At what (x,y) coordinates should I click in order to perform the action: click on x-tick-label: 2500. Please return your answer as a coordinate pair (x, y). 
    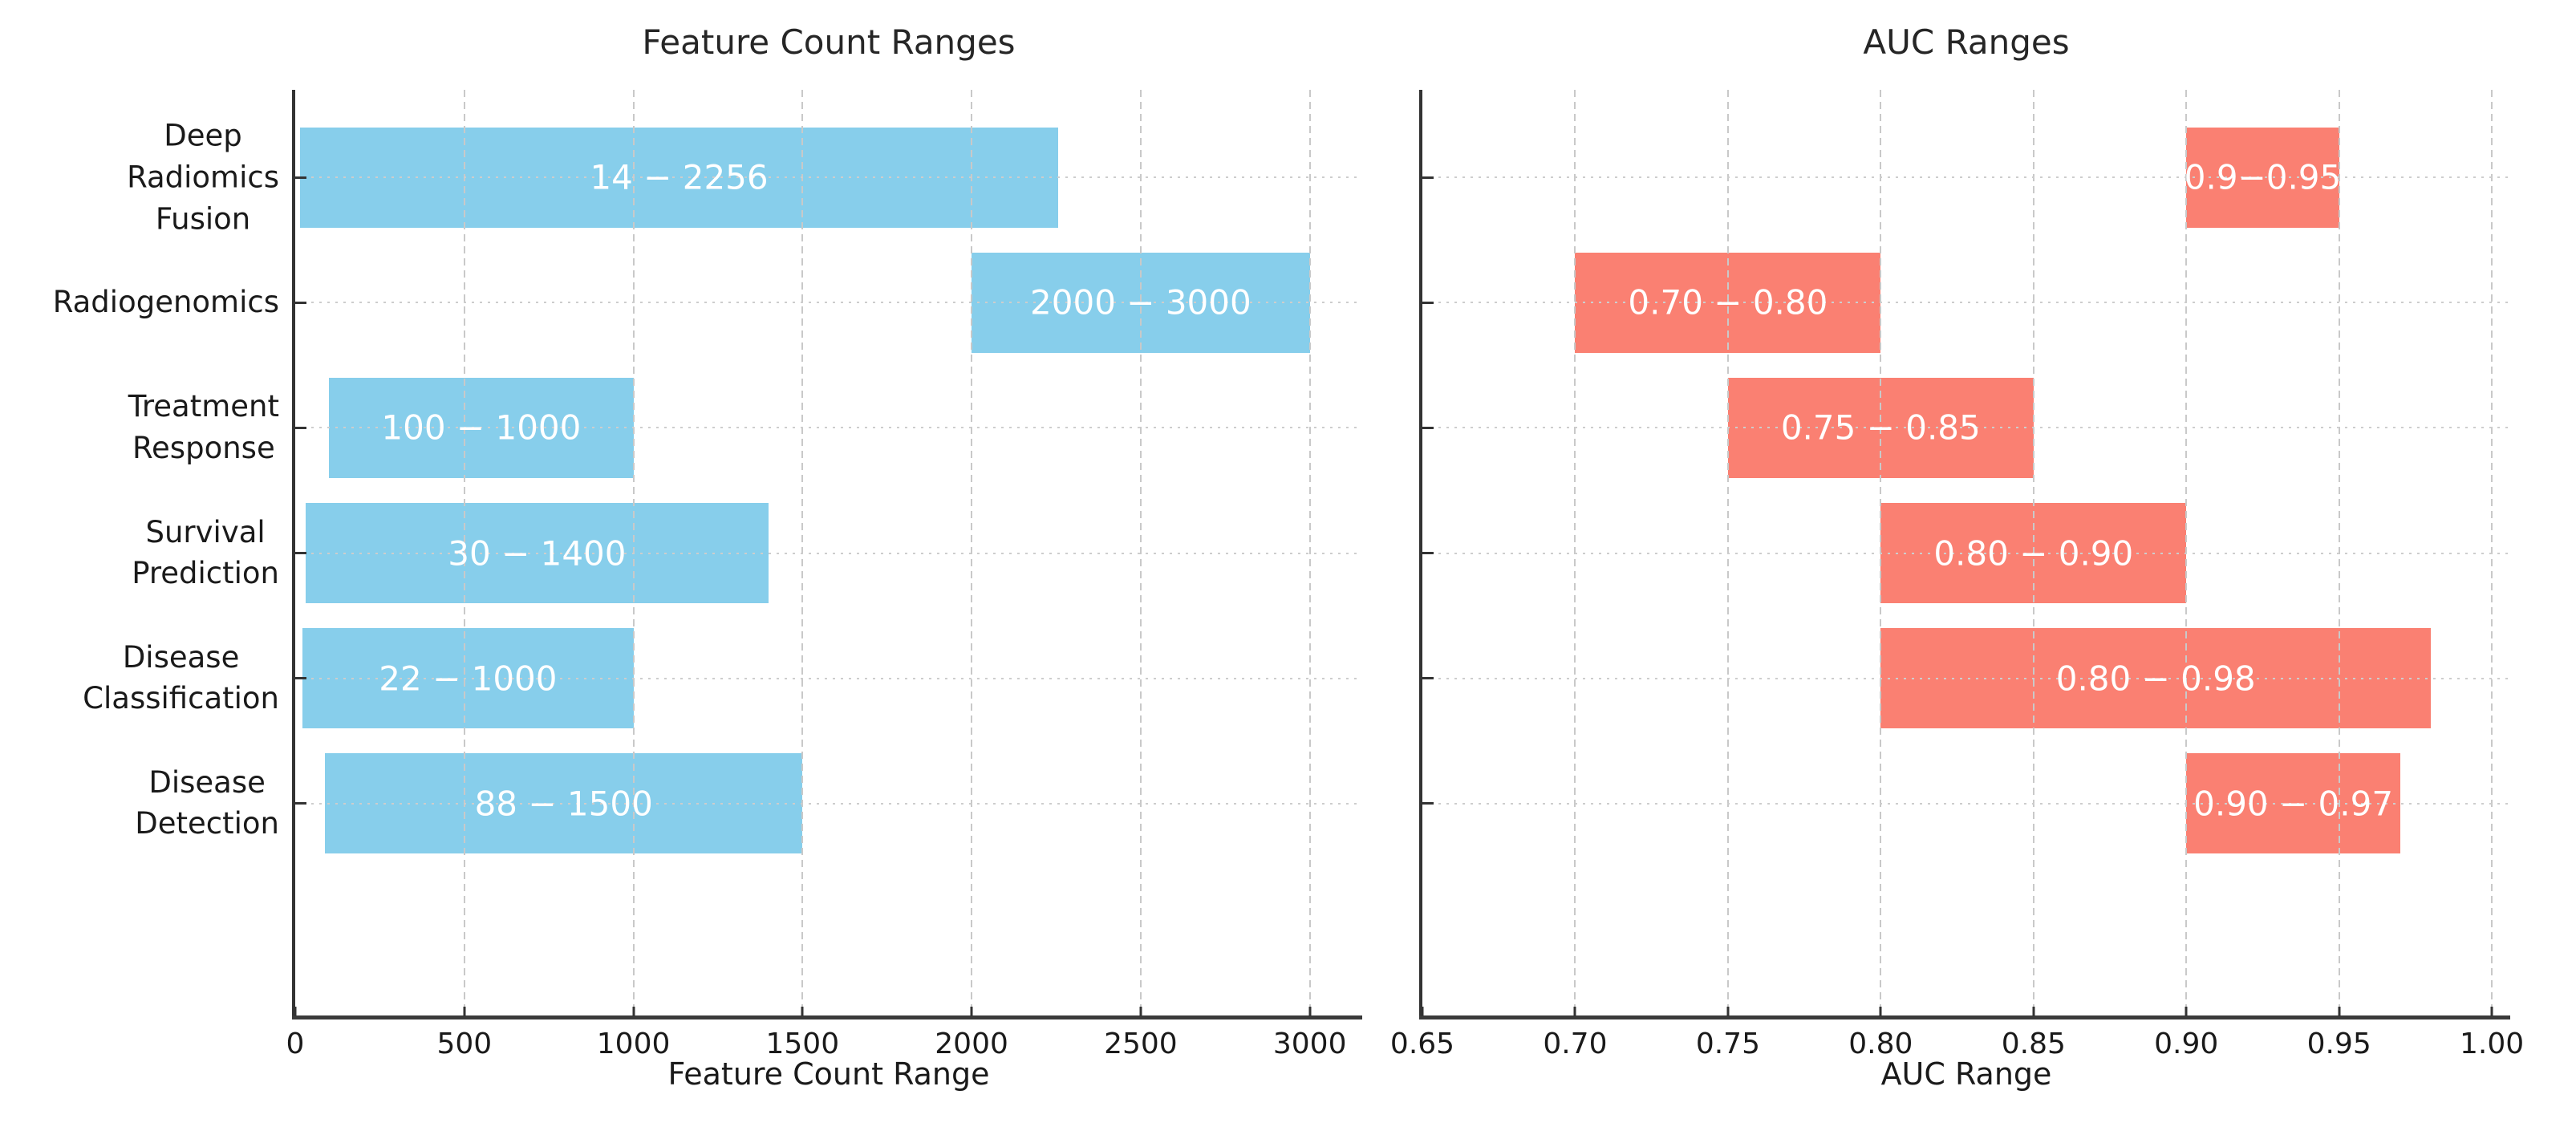
    Looking at the image, I should click on (1141, 1044).